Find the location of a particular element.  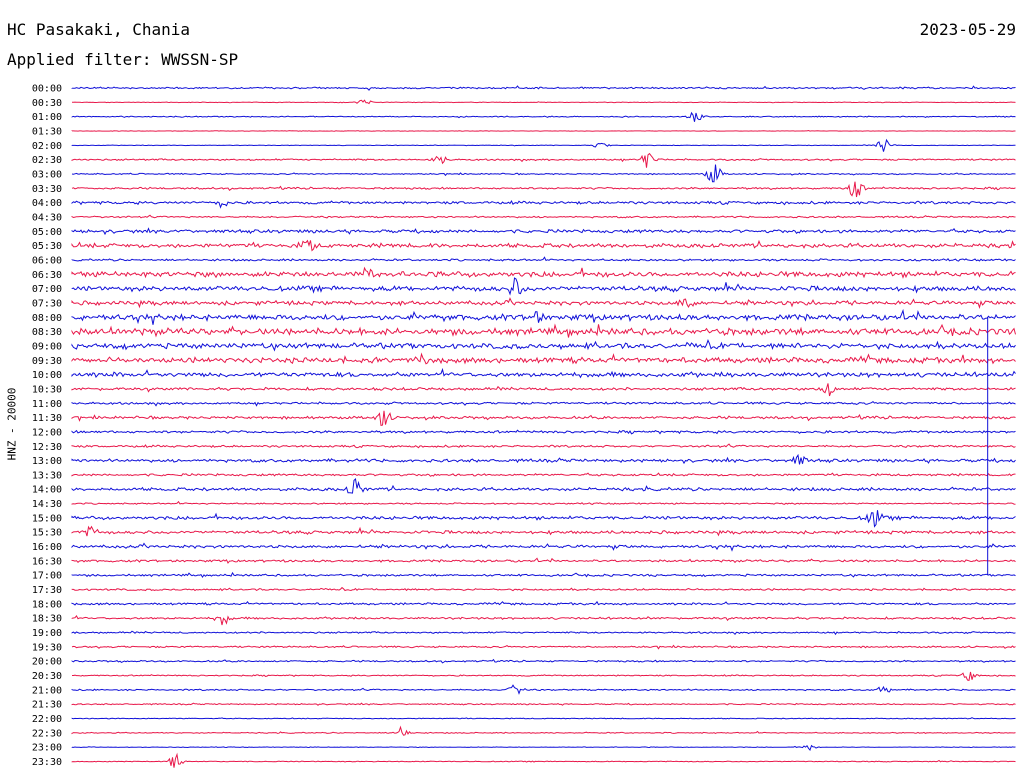

time-tick-label: 23:30 is located at coordinates (47, 762).